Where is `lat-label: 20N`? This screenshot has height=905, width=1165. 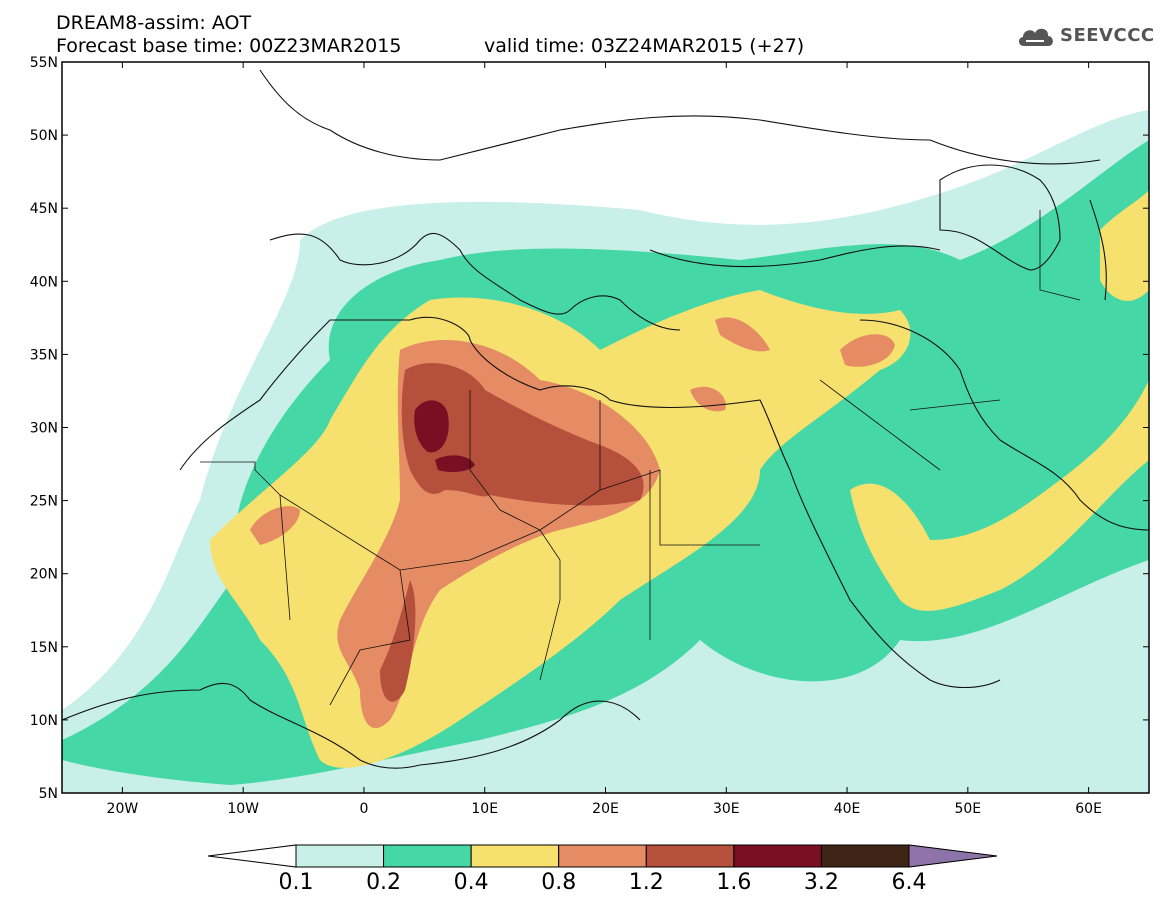
lat-label: 20N is located at coordinates (44, 575).